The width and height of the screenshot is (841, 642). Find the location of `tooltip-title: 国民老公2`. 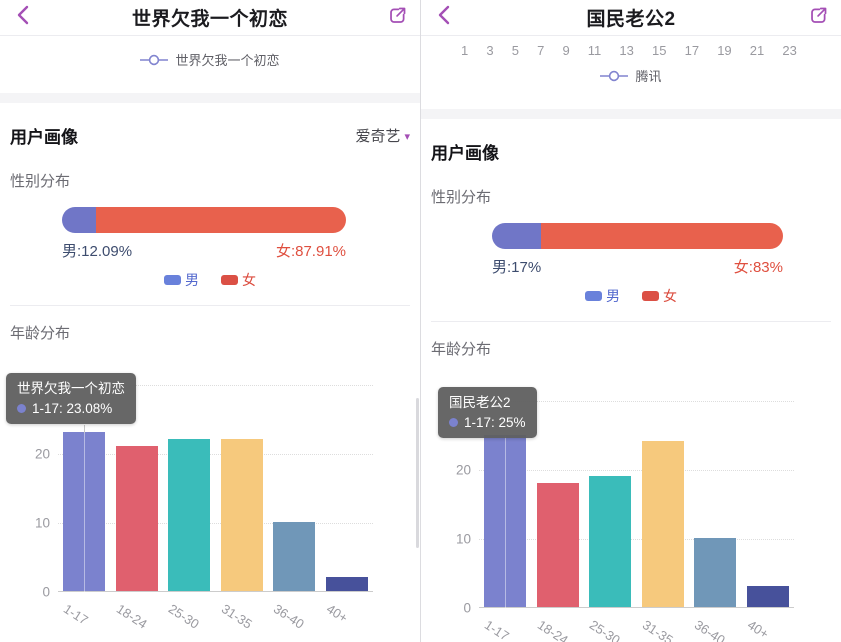

tooltip-title: 国民老公2 is located at coordinates (480, 402).